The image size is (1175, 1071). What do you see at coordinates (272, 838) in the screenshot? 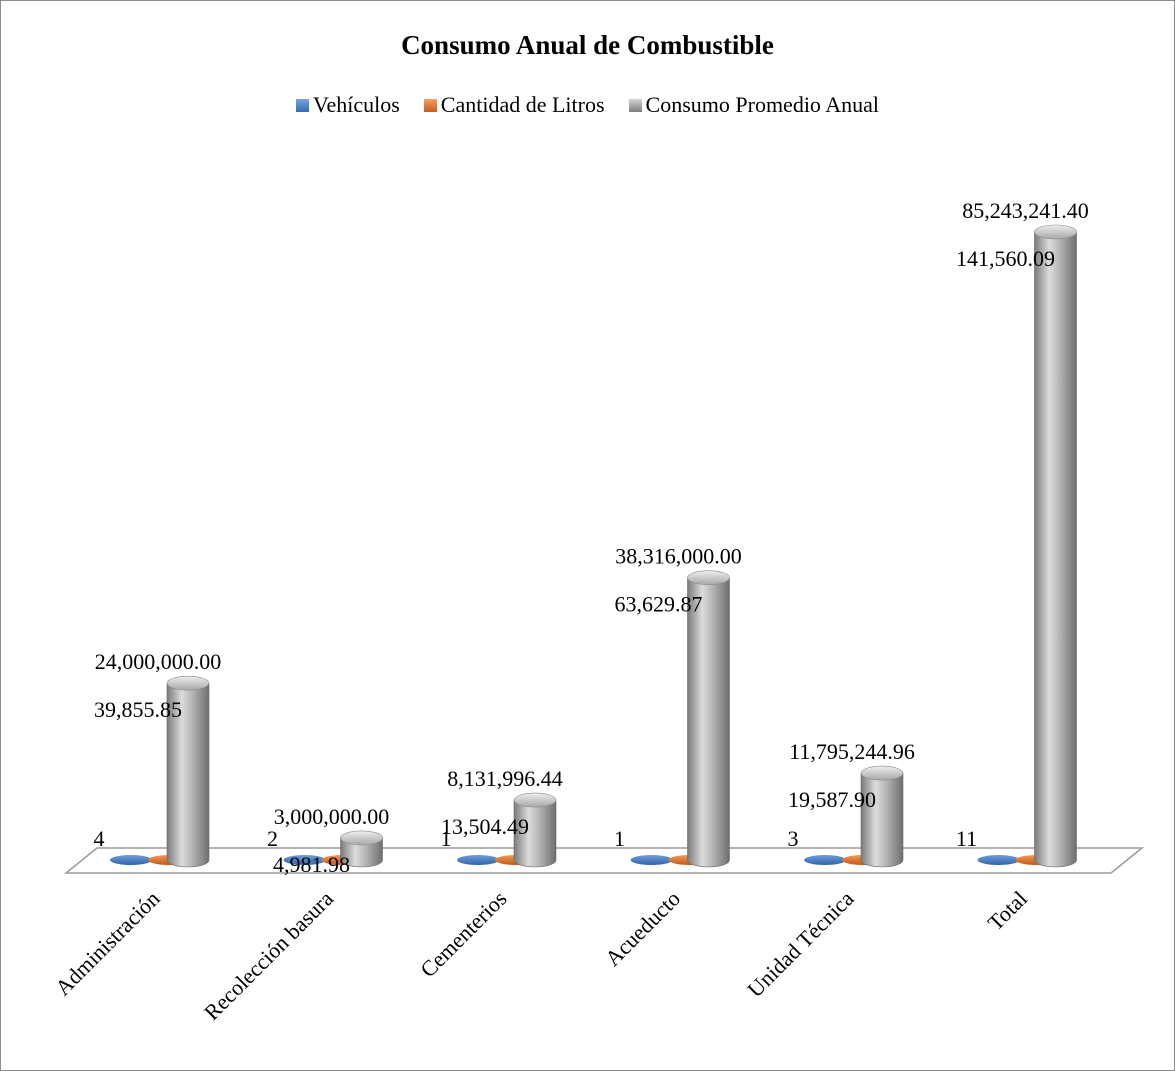
I see `data-label-vehiculos: 2` at bounding box center [272, 838].